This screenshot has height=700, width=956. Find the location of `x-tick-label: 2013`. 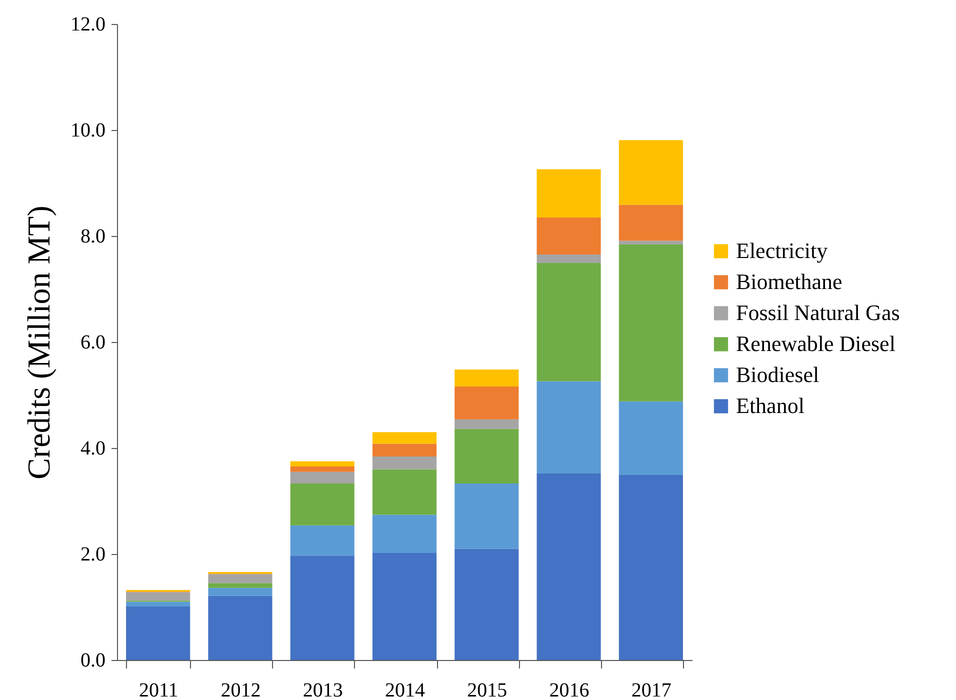

x-tick-label: 2013 is located at coordinates (322, 690).